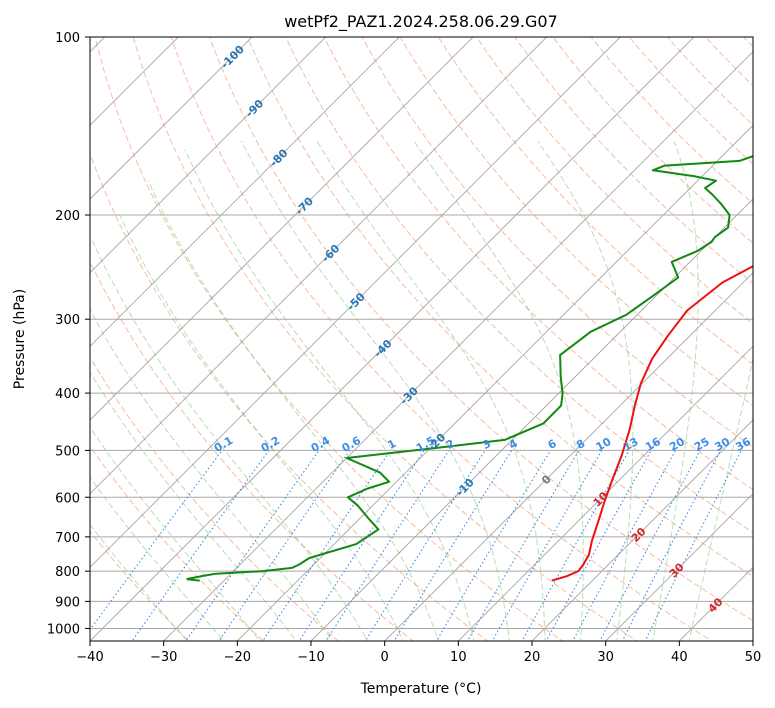 Image resolution: width=775 pixels, height=708 pixels. What do you see at coordinates (67, 38) in the screenshot?
I see `y-tick-label: 100` at bounding box center [67, 38].